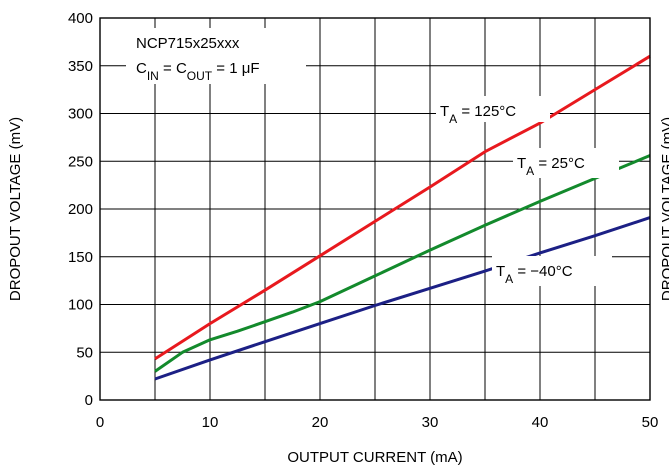  Describe the element at coordinates (100, 422) in the screenshot. I see `x-tick-label: 0` at that location.